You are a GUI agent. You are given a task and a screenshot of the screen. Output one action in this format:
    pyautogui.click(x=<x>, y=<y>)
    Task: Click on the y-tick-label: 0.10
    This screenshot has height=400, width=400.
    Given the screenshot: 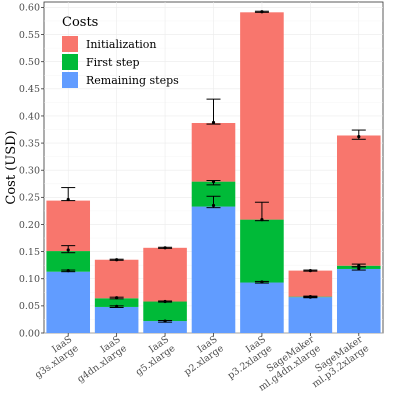 What is the action you would take?
    pyautogui.click(x=29, y=279)
    